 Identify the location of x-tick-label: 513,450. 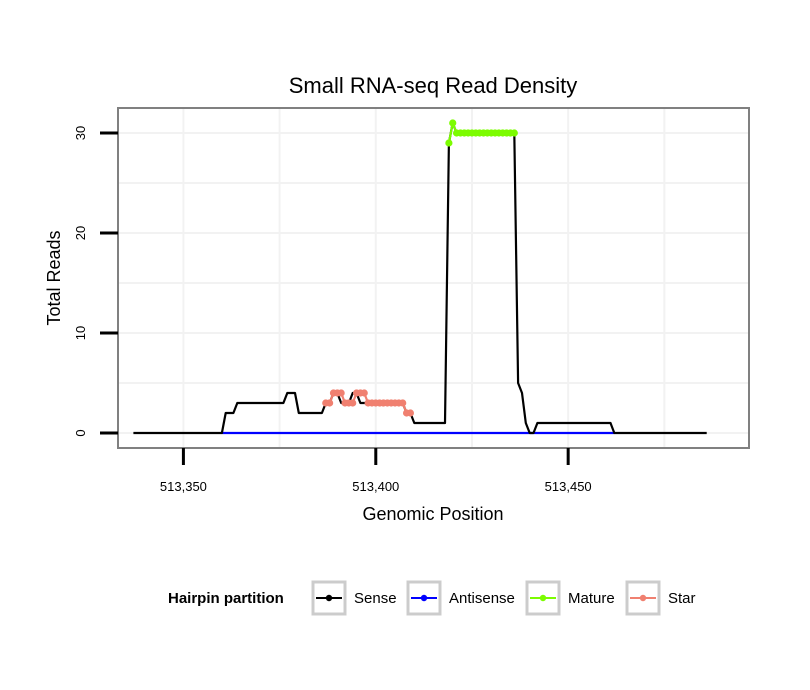
(568, 486).